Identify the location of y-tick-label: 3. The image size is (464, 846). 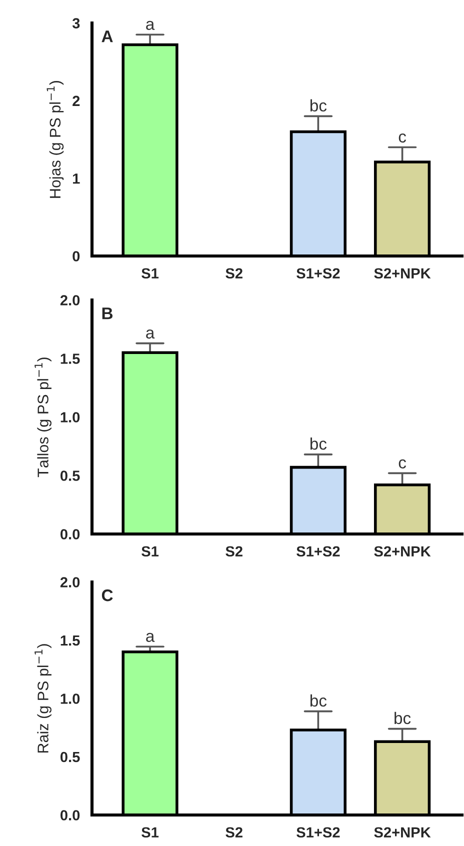
(76, 23).